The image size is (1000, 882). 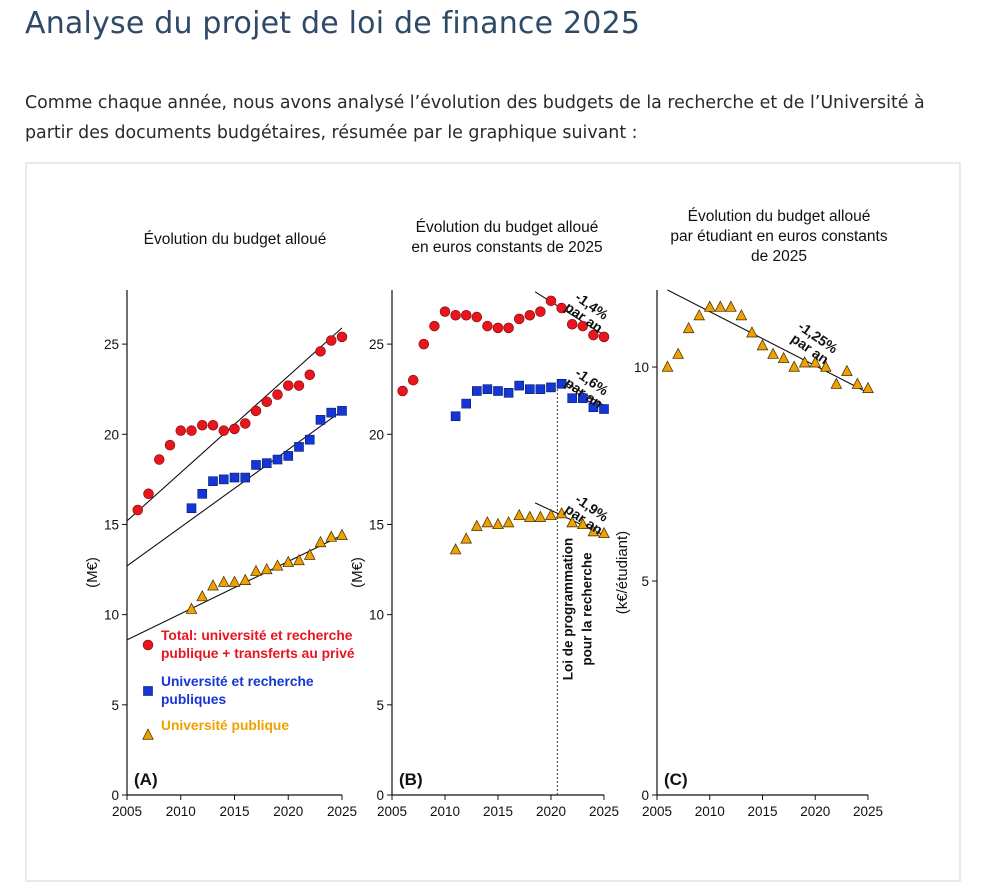 I want to click on panel-b-title-line: en euros constants de 2025, so click(x=506, y=247).